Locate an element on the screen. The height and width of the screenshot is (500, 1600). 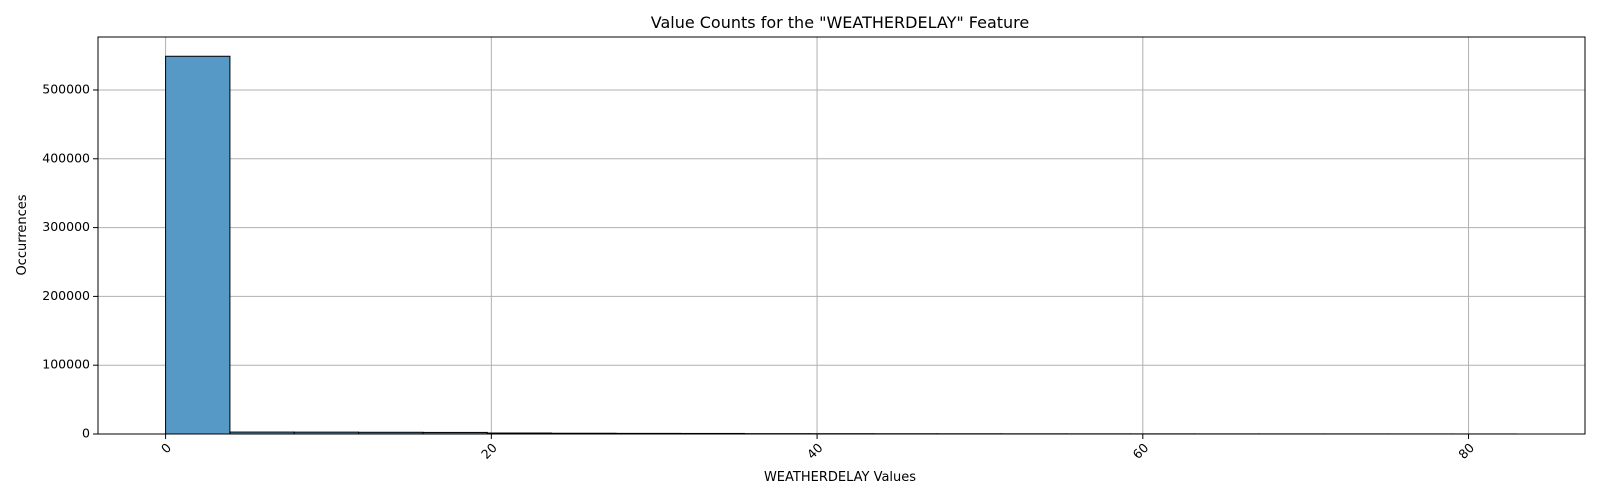
y-tick-label: 300000 is located at coordinates (66, 226).